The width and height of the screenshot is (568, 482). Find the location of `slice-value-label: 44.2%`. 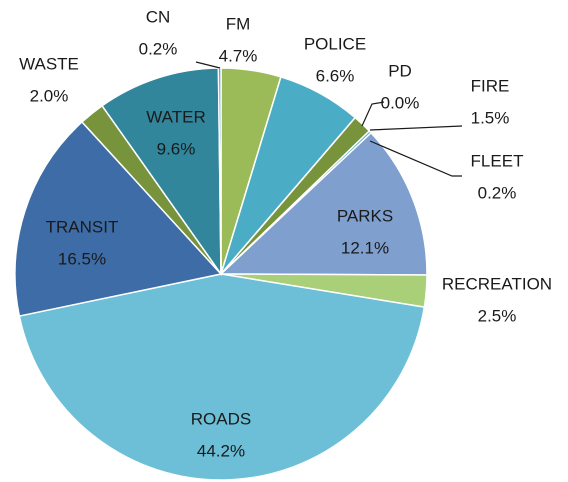

slice-value-label: 44.2% is located at coordinates (221, 450).